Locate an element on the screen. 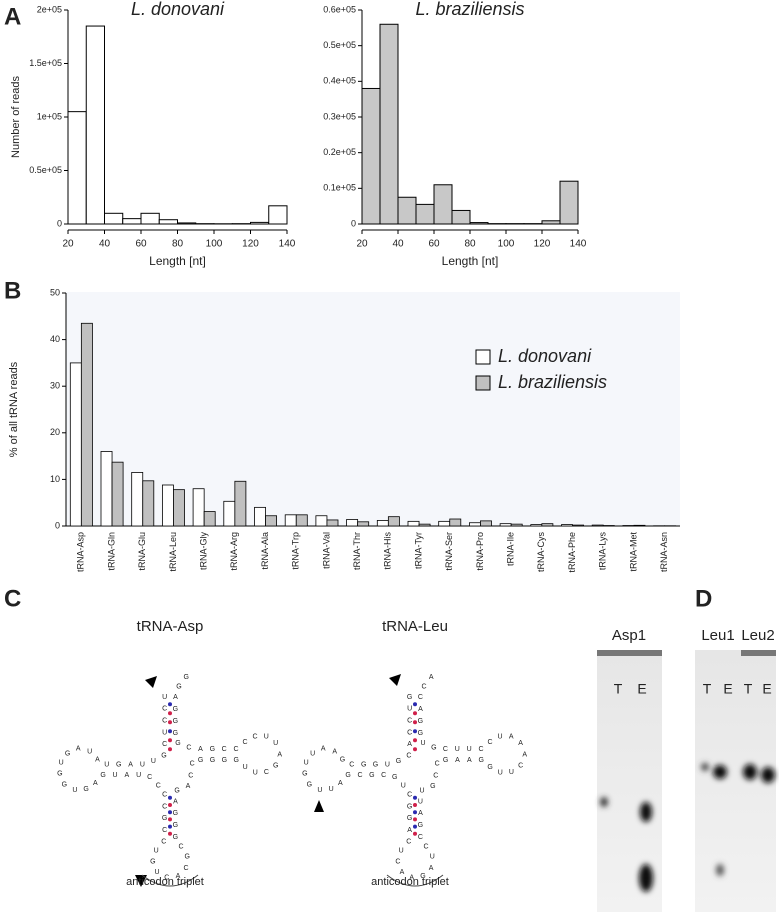  y-tick-label: 30 is located at coordinates (55, 386).